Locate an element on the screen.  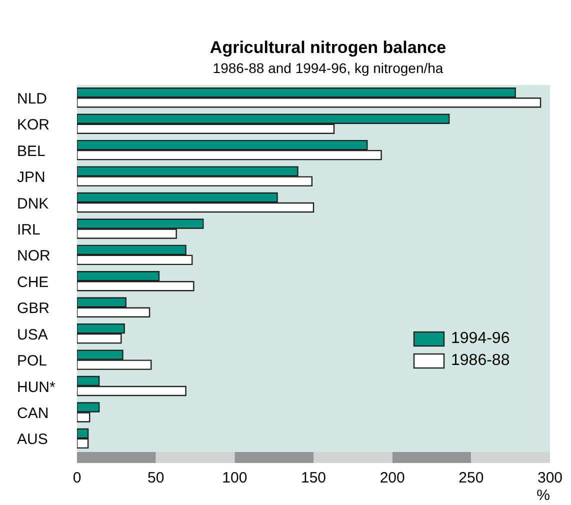
y-tick-label: HUN* is located at coordinates (36, 387).